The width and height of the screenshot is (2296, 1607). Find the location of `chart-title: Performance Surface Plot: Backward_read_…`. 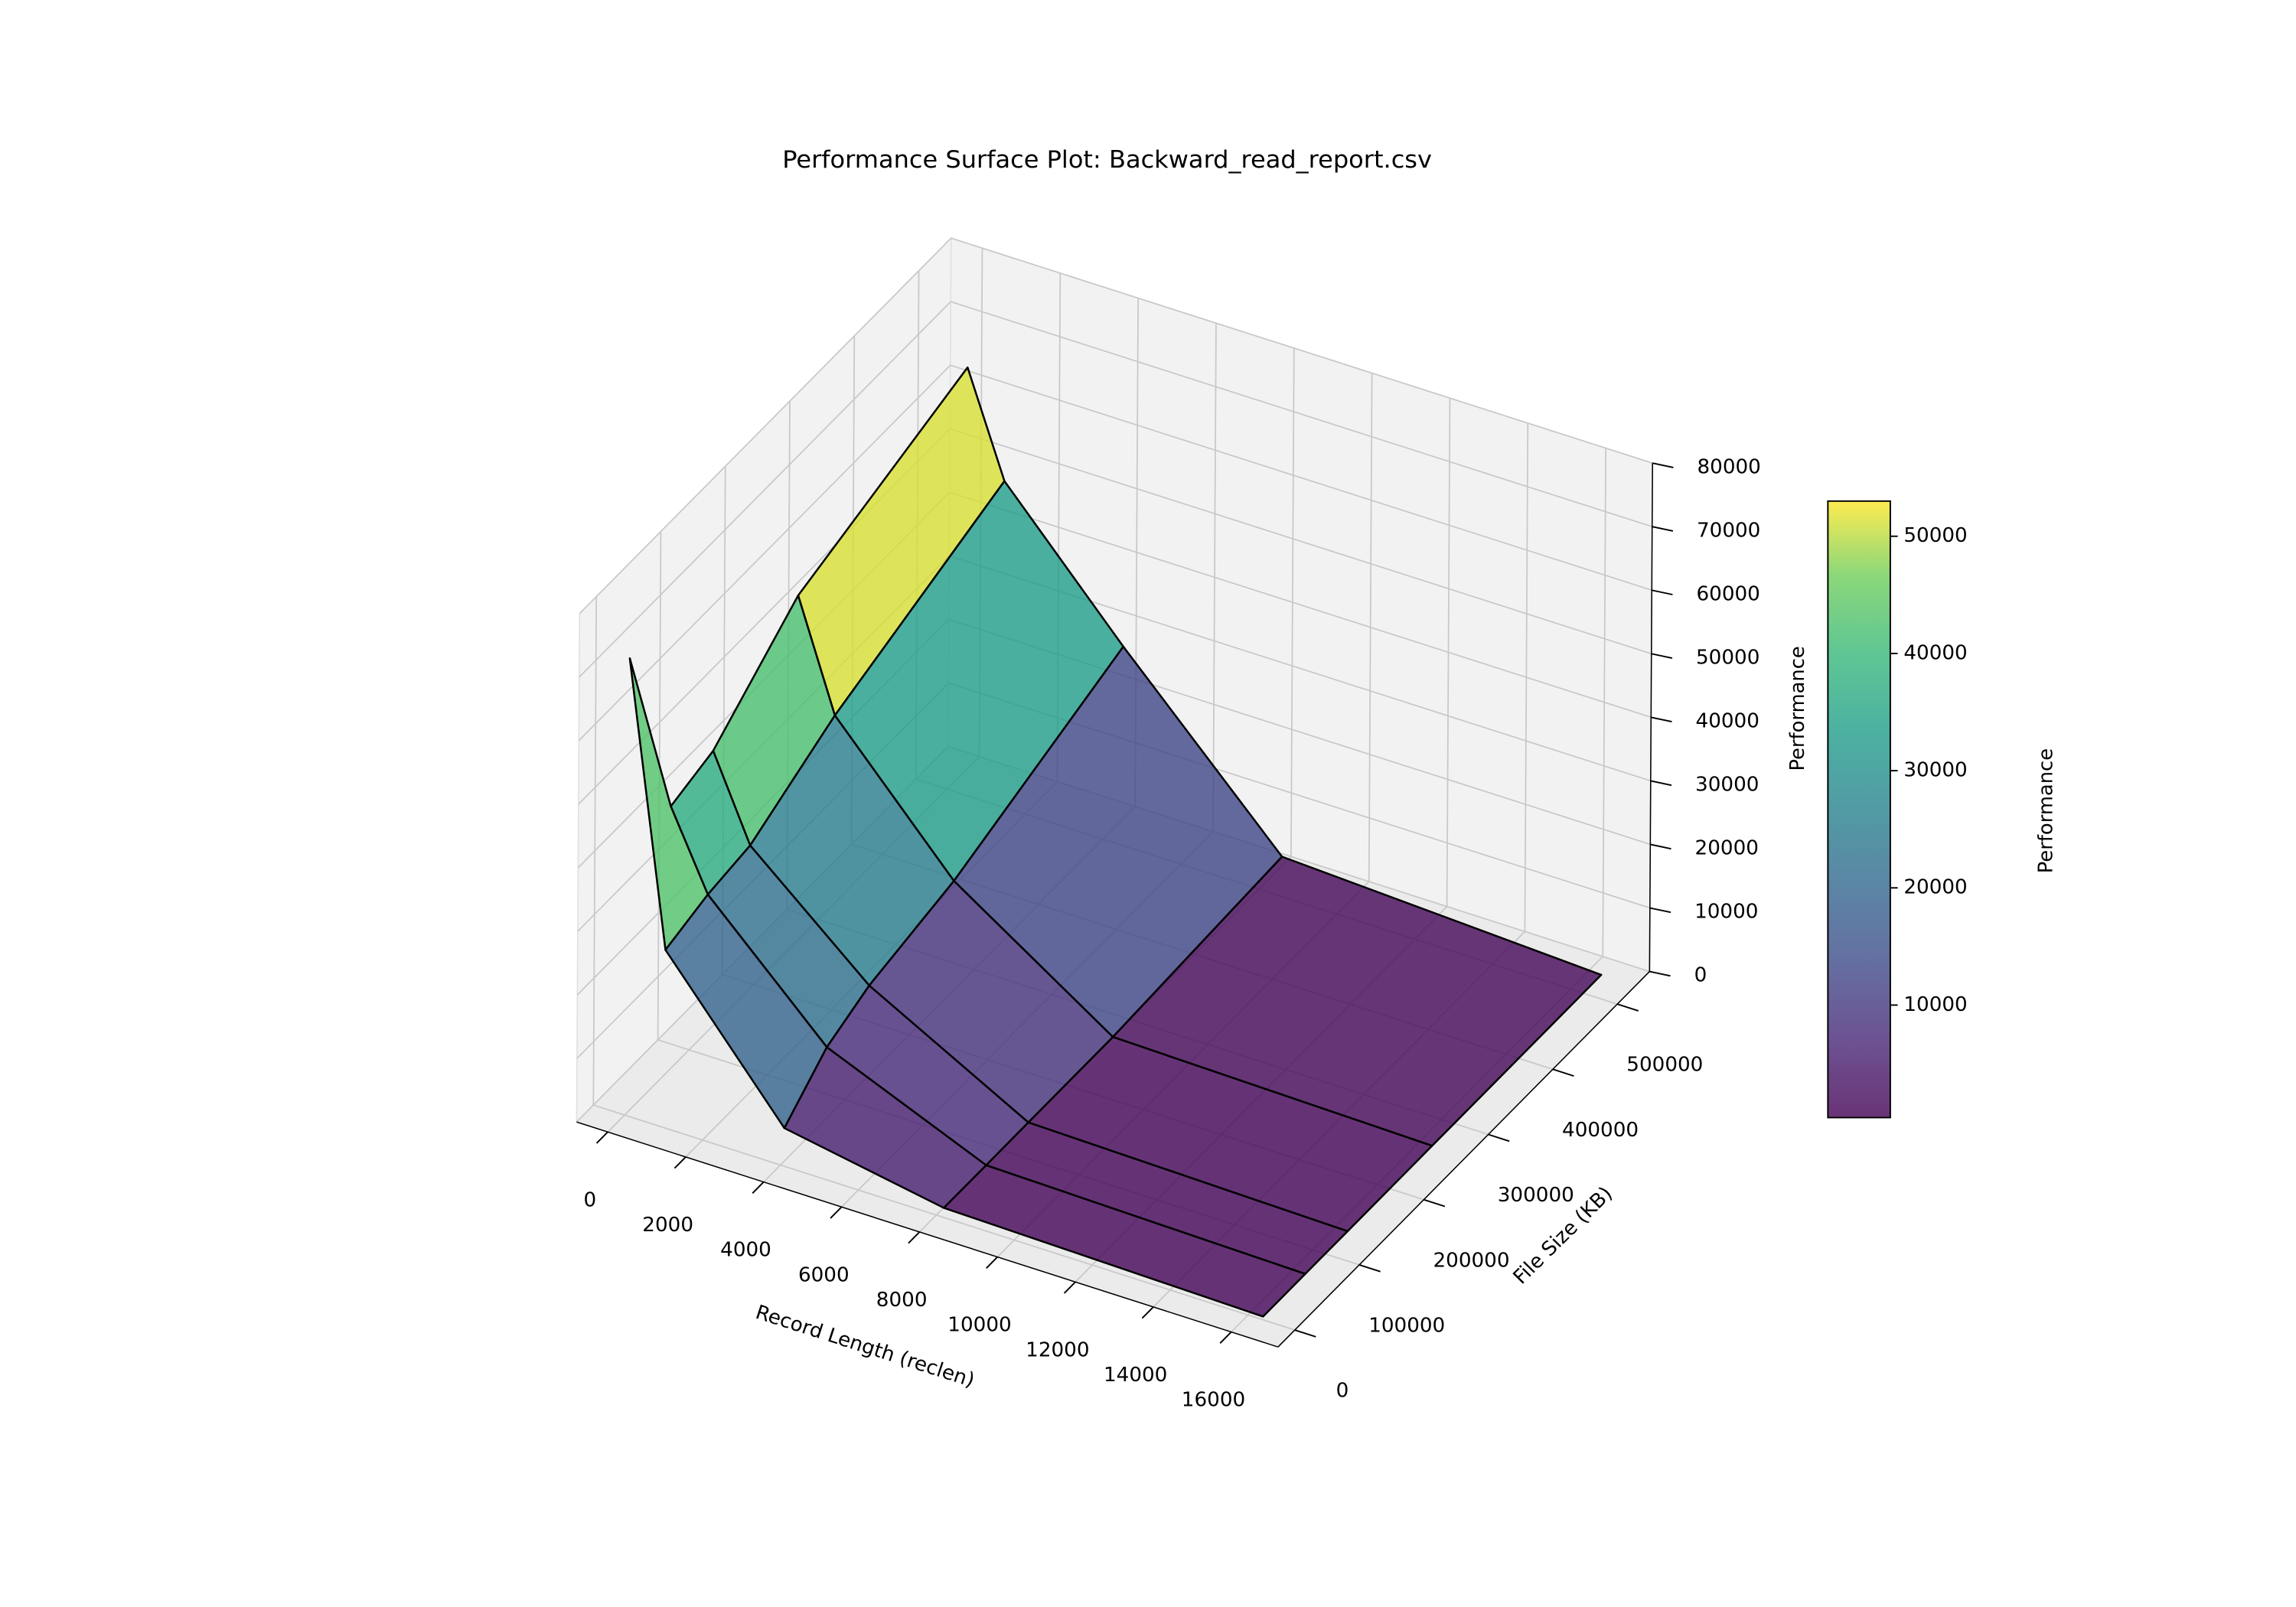

chart-title: Performance Surface Plot: Backward_read_… is located at coordinates (1107, 160).